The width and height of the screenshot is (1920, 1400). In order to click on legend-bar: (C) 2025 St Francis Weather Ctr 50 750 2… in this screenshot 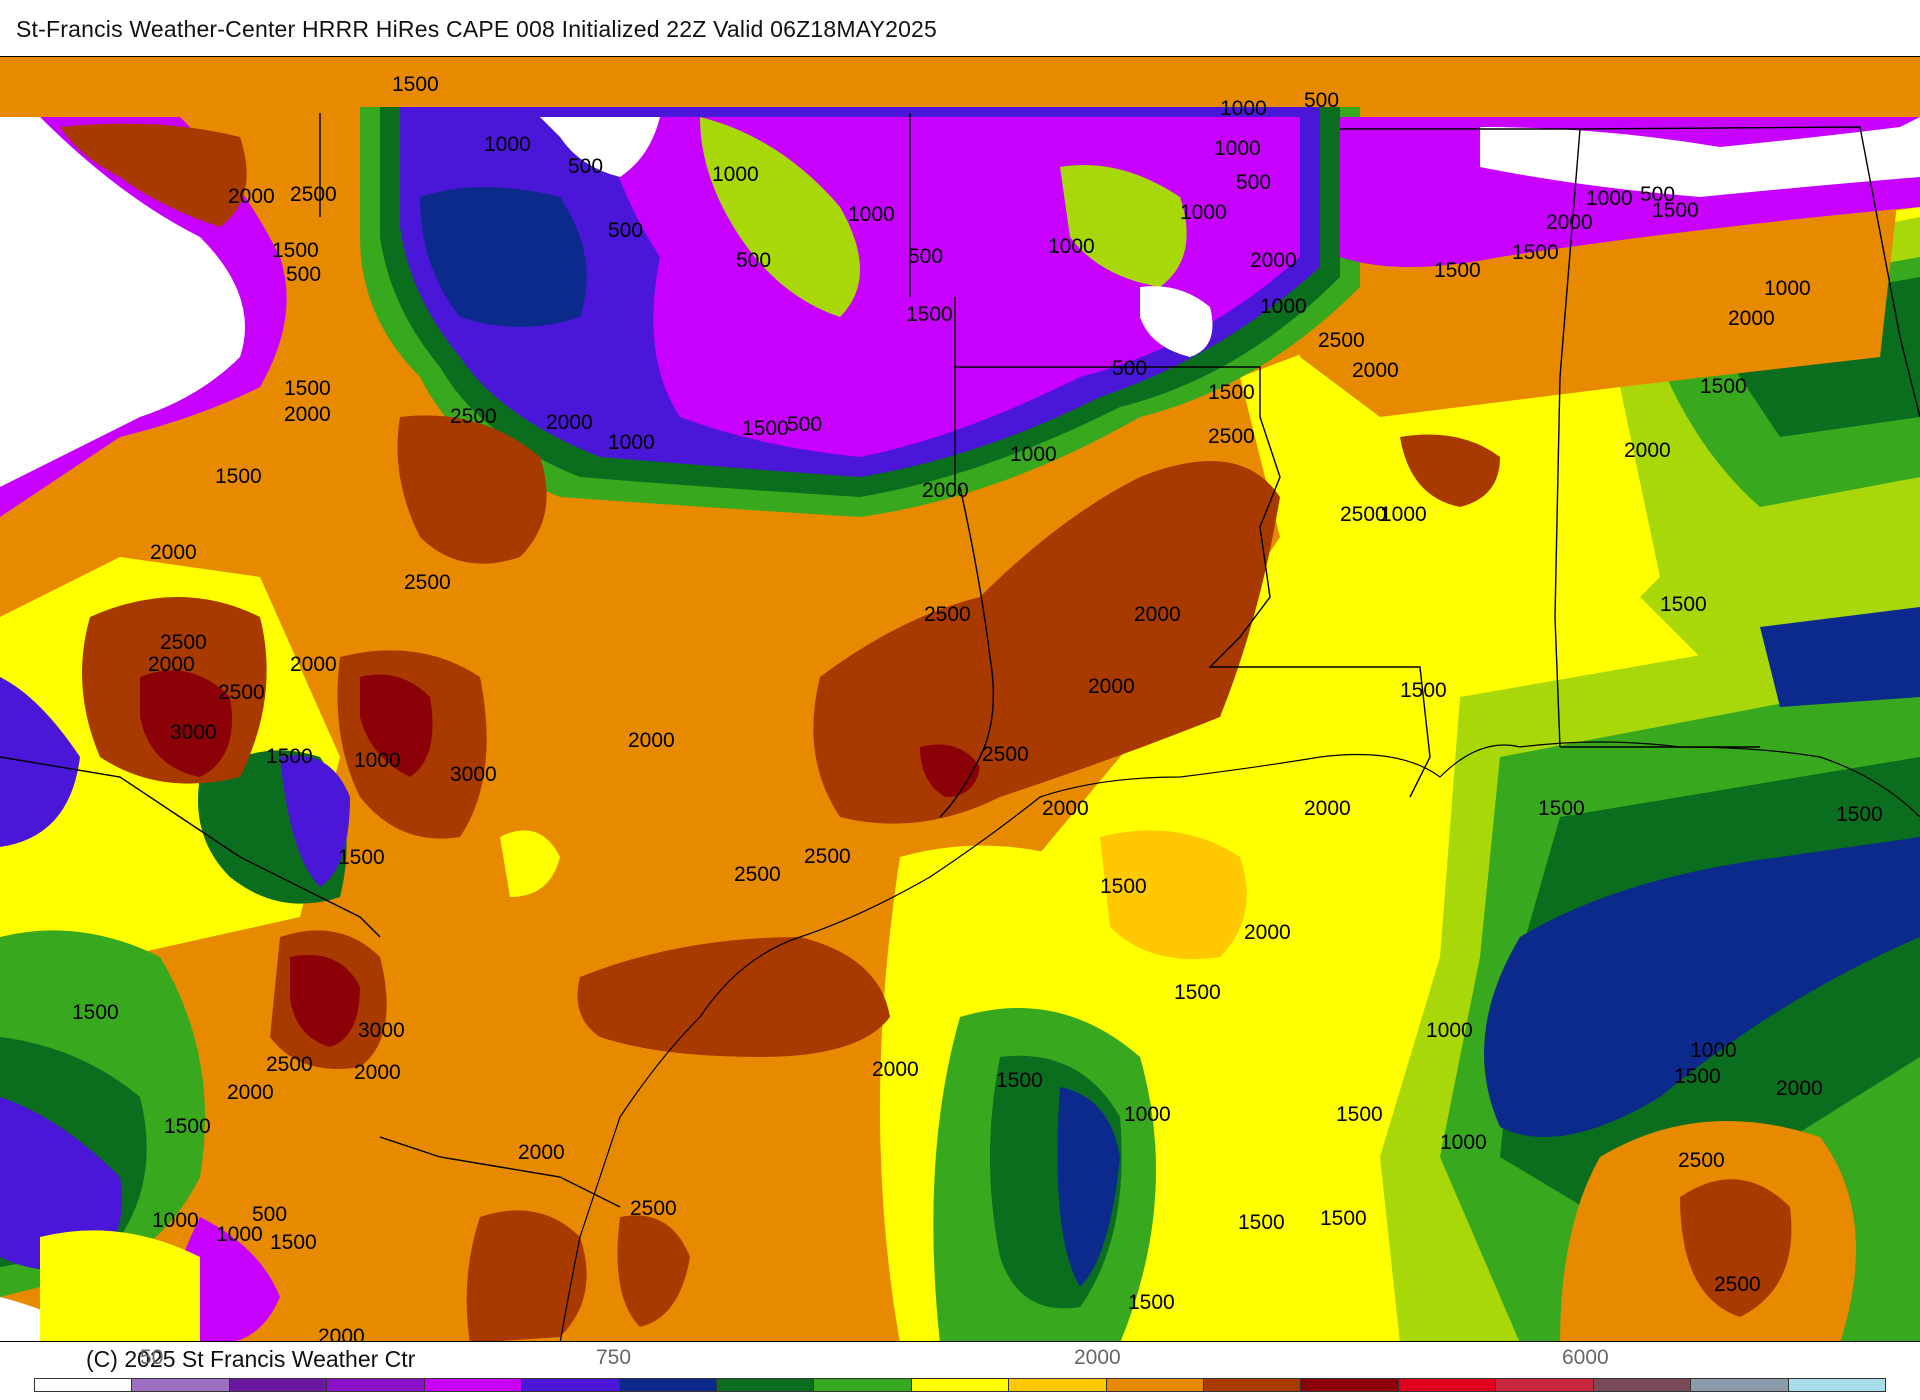, I will do `click(960, 1371)`.